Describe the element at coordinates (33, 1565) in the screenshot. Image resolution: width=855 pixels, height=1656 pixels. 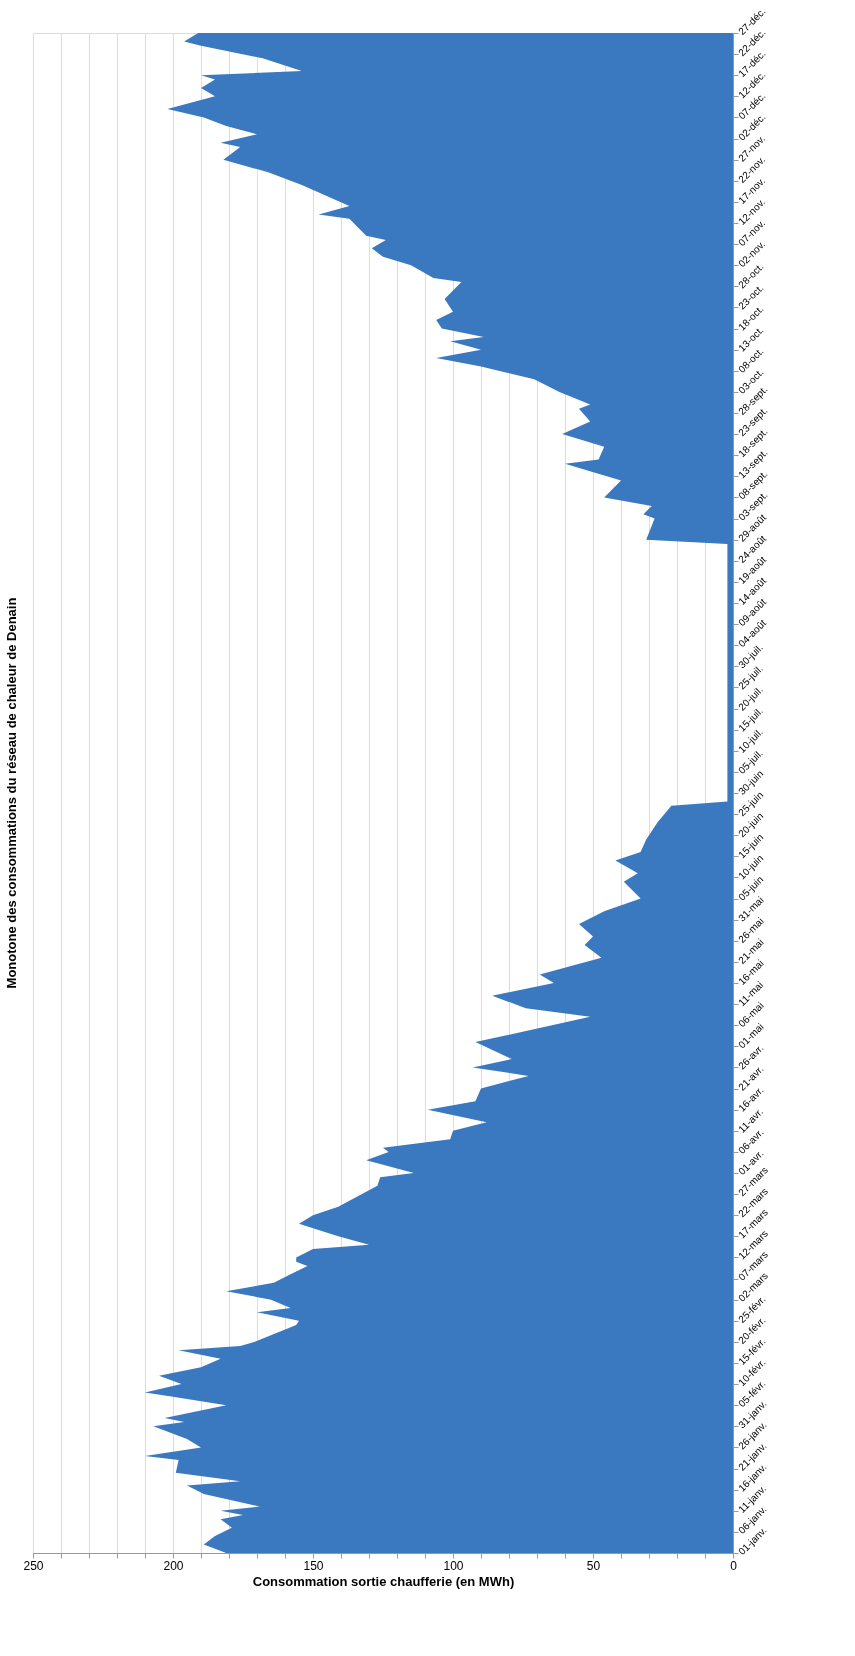
I see `x-tick-label: 250` at that location.